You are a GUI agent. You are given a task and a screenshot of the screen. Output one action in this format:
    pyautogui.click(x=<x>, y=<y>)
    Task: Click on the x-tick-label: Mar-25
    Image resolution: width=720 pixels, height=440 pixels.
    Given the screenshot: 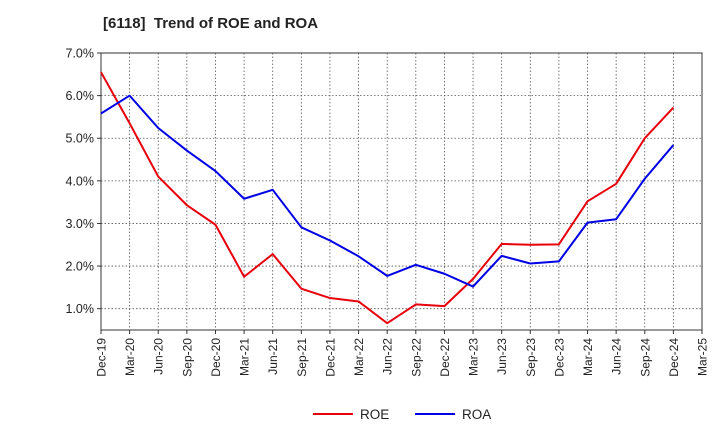 What is the action you would take?
    pyautogui.click(x=703, y=357)
    